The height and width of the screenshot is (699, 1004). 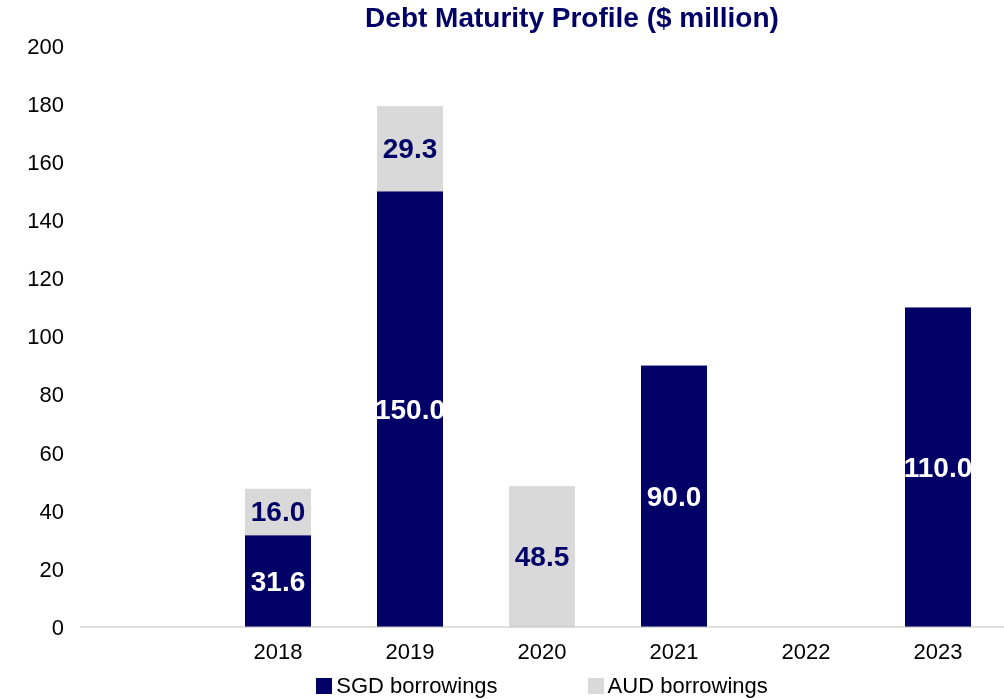 I want to click on y-tick-label: 0, so click(x=57, y=627).